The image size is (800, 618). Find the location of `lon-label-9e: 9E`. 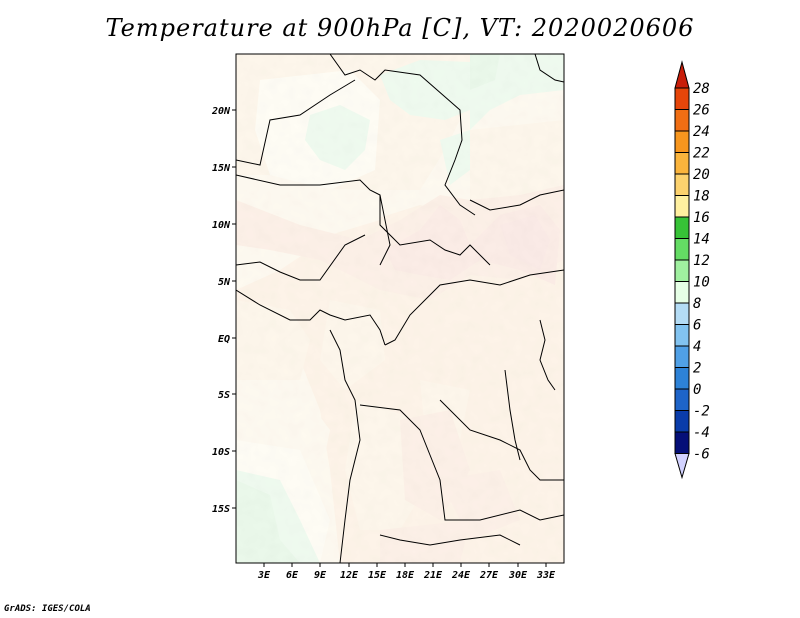

lon-label-9e: 9E is located at coordinates (320, 575).